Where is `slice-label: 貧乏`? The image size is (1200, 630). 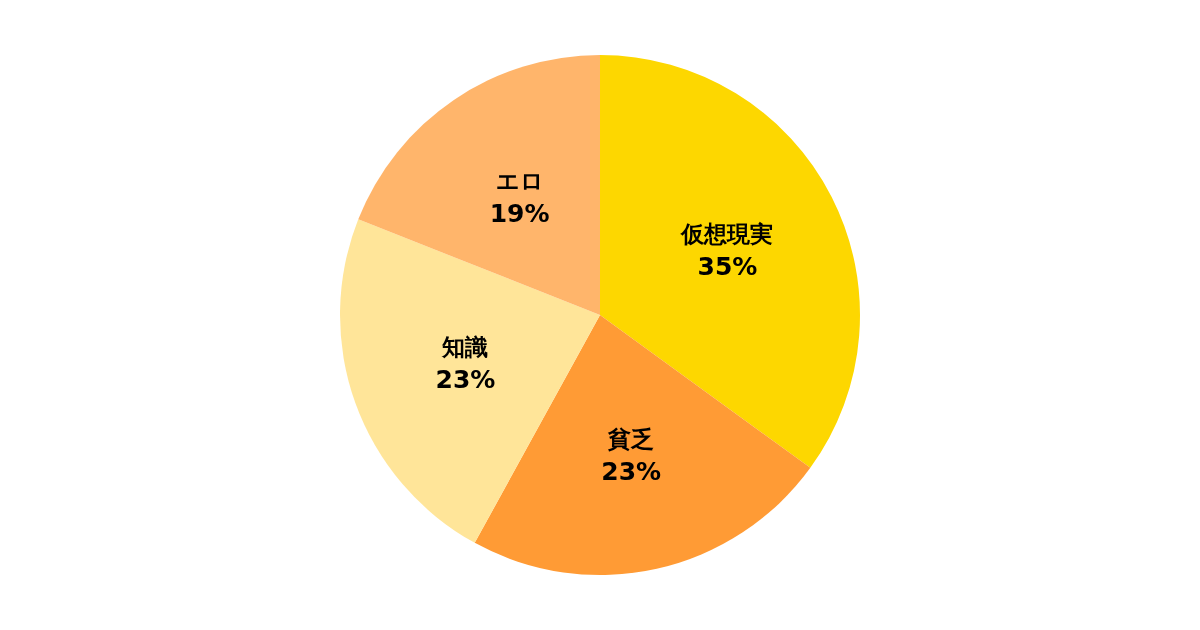
slice-label: 貧乏 is located at coordinates (631, 438).